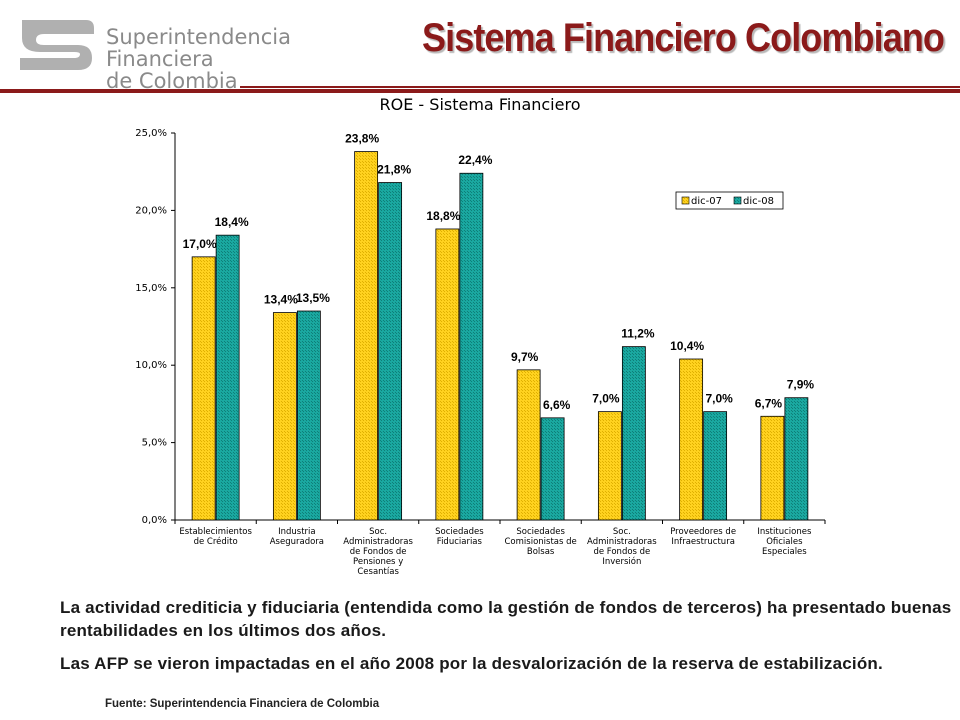 The height and width of the screenshot is (720, 960). Describe the element at coordinates (394, 170) in the screenshot. I see `bar-data-label: 21,8%` at that location.